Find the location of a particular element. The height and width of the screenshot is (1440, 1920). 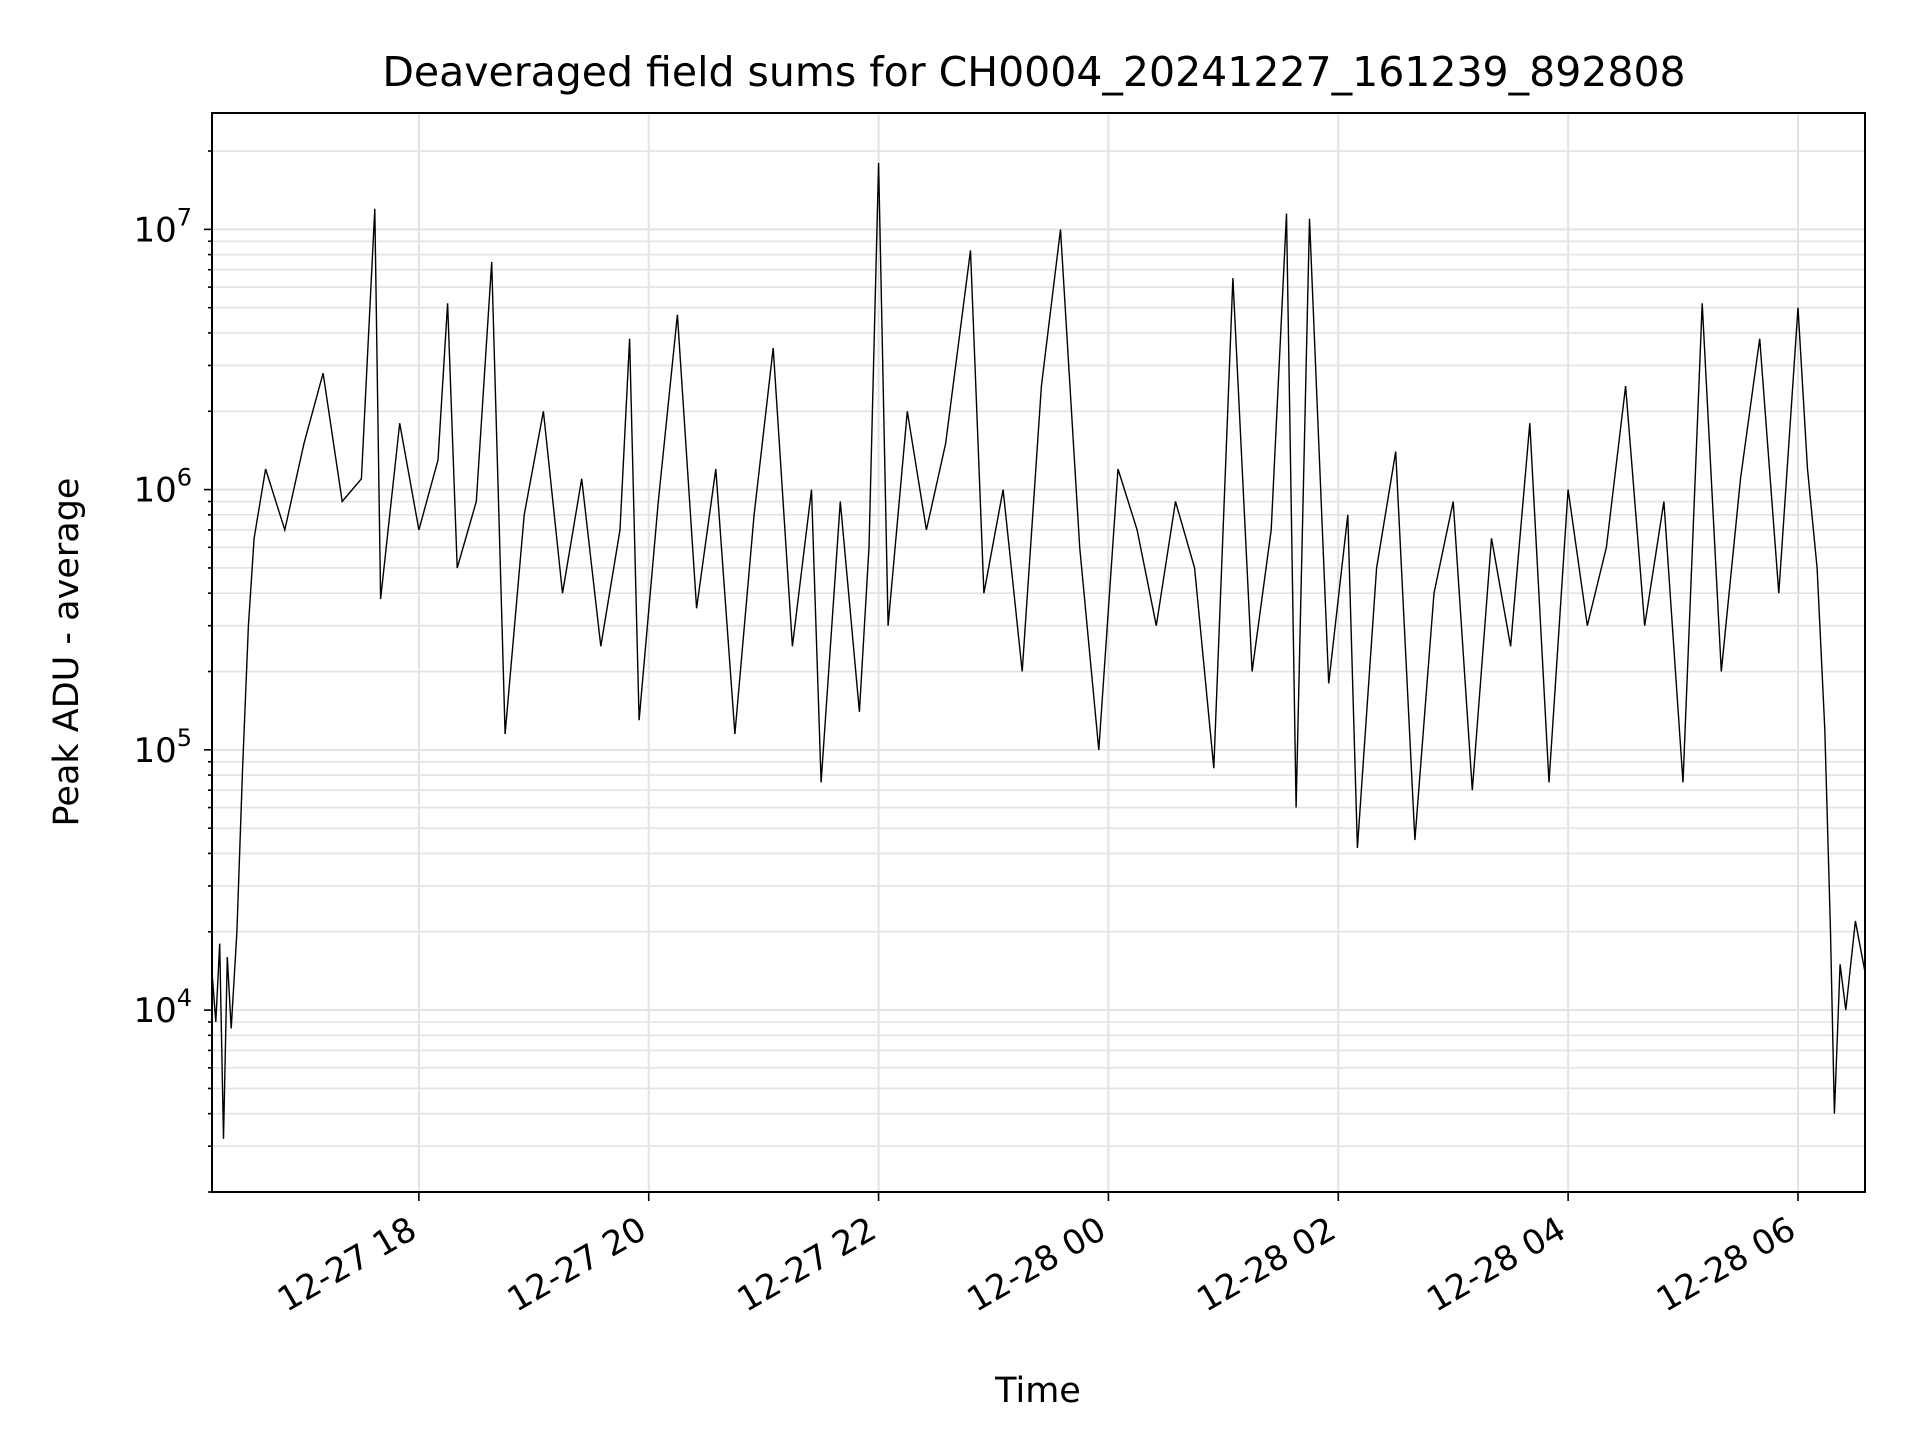

y-axis-ticks: 10⁴ 10⁵ 10⁶ 10⁷ is located at coordinates (172, 671).